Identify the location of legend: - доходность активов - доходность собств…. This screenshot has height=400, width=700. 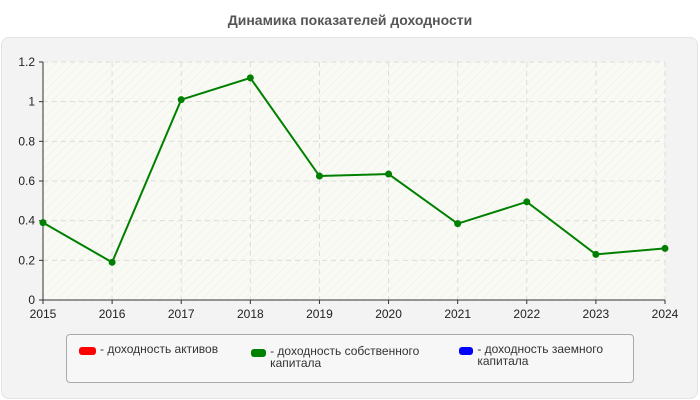
(350, 358).